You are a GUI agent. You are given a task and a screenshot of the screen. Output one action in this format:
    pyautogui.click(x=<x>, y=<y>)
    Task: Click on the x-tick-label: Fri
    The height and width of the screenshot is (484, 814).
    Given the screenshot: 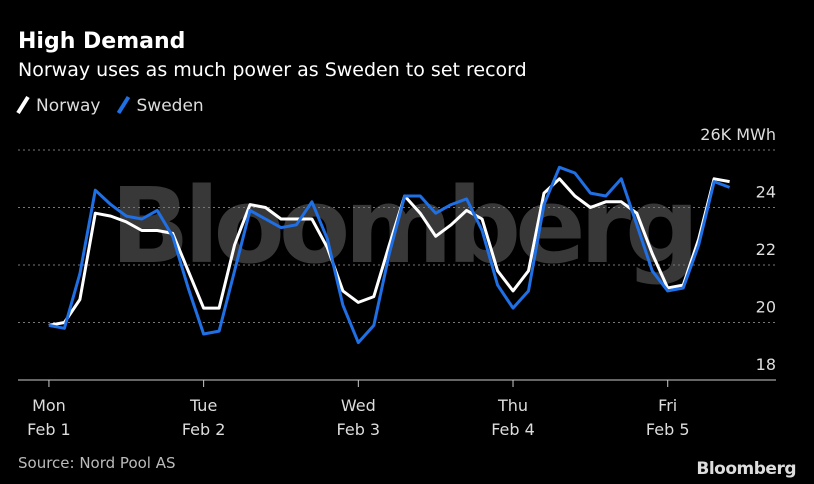 What is the action you would take?
    pyautogui.click(x=667, y=405)
    